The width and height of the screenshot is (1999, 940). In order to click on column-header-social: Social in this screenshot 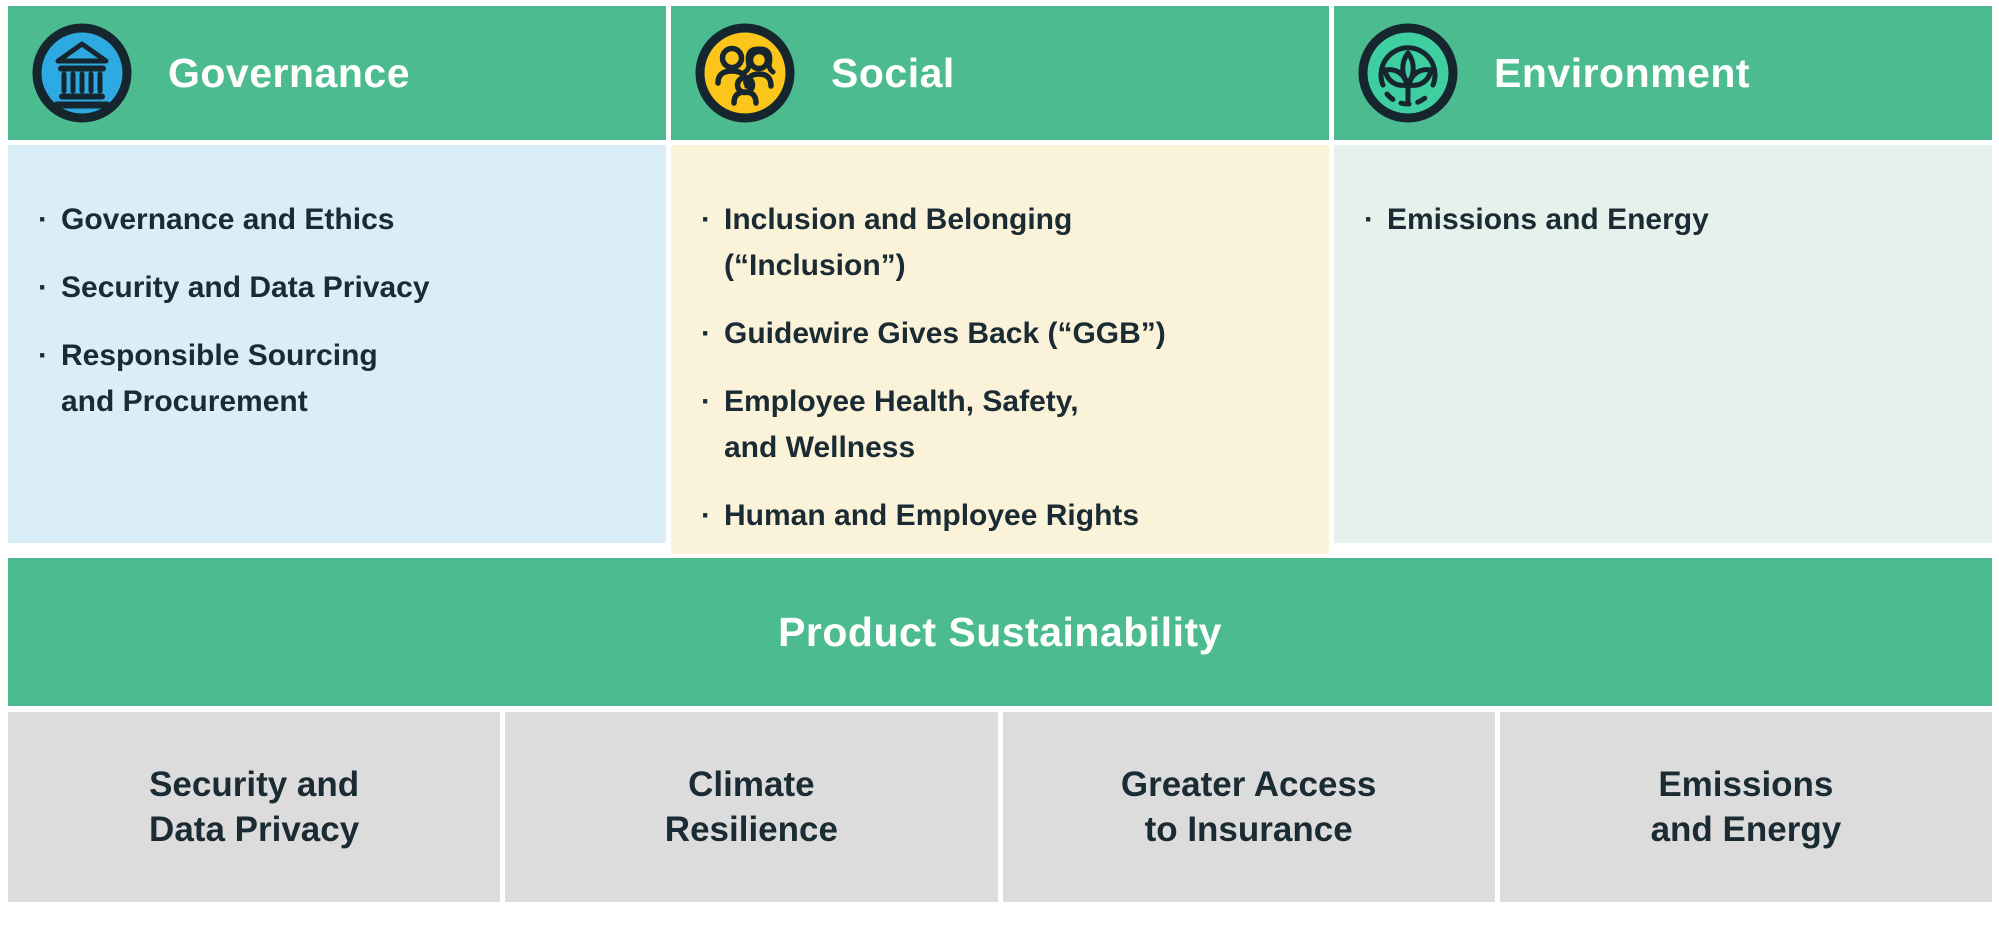, I will do `click(1000, 73)`.